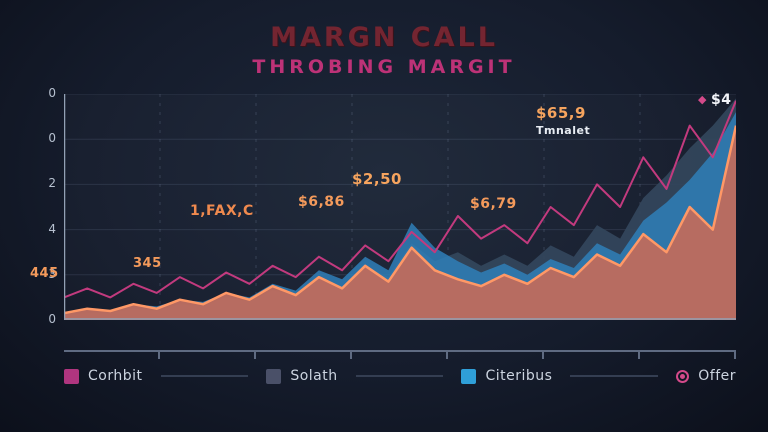 This screenshot has height=432, width=768. Describe the element at coordinates (400, 354) in the screenshot. I see `axis-ruler` at that location.